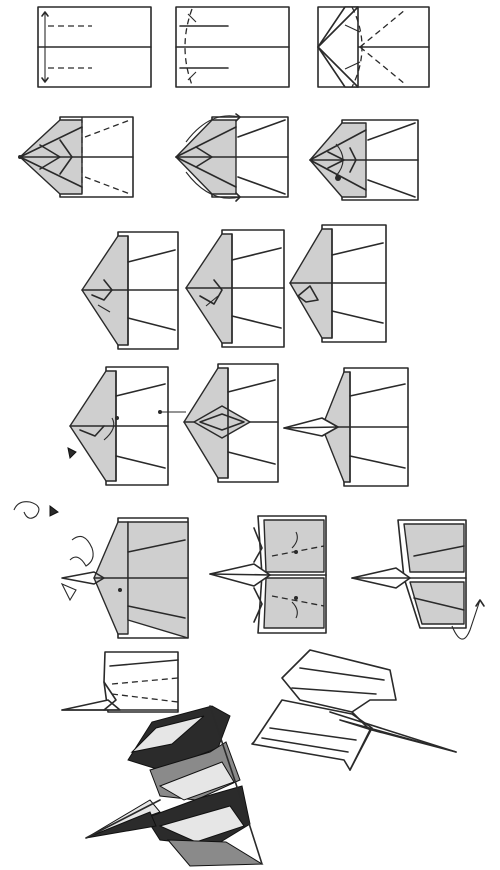 This screenshot has height=870, width=500. I want to click on step-17-finished-plane-outline, so click(354, 710).